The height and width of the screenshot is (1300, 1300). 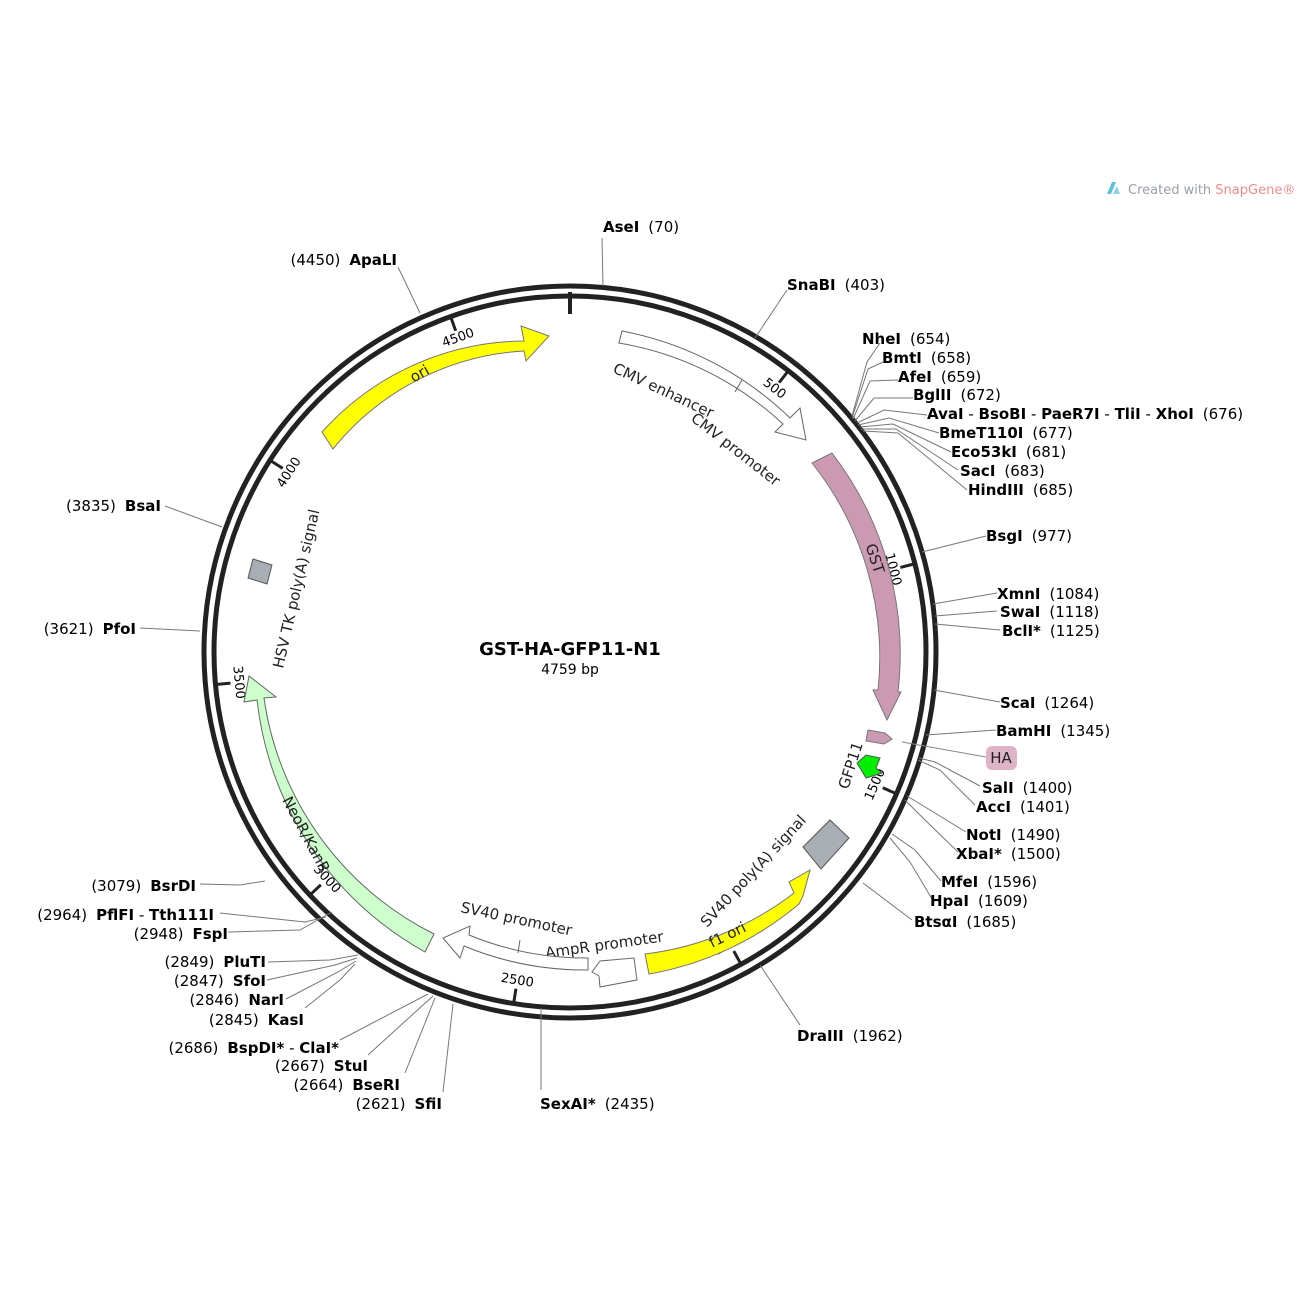 I want to click on snapgene-watermark: Created with SnapGene®, so click(x=1201, y=190).